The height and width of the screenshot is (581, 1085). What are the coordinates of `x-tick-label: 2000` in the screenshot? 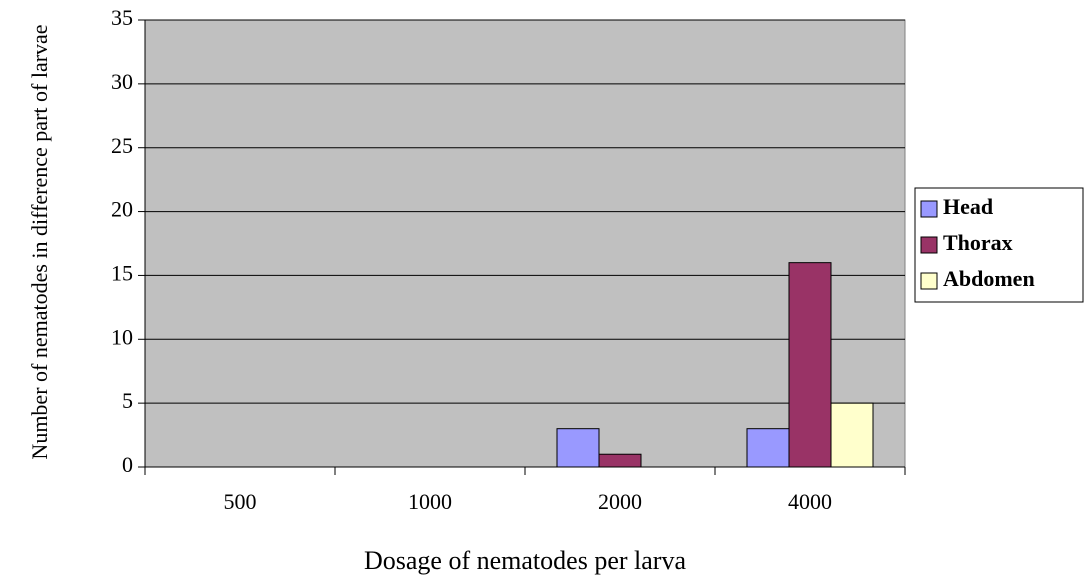 It's located at (620, 501).